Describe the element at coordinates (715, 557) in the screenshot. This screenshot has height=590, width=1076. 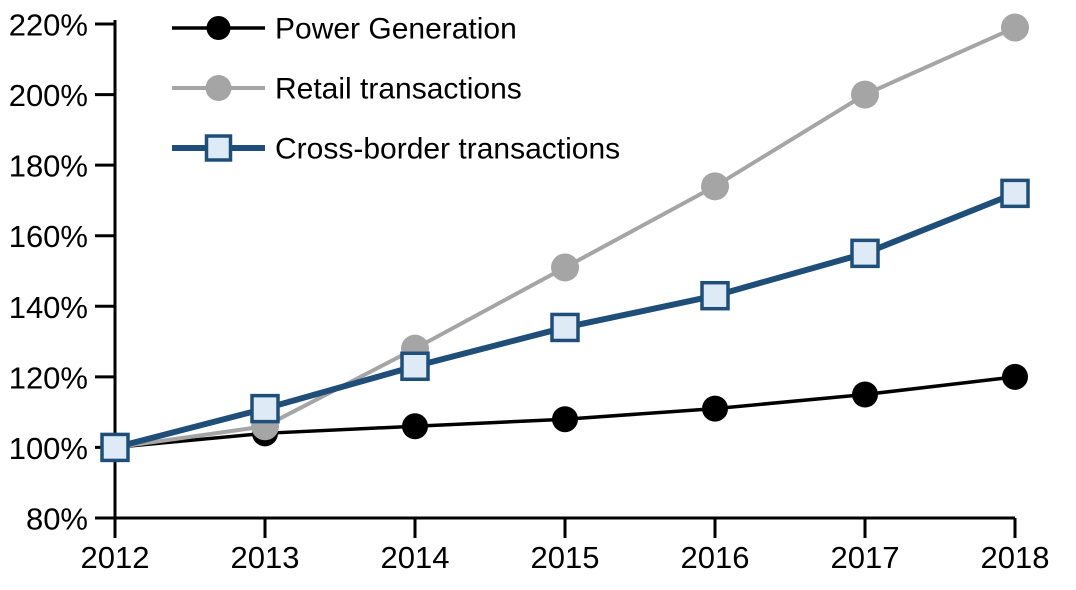
I see `x-tick-label: 2016` at that location.